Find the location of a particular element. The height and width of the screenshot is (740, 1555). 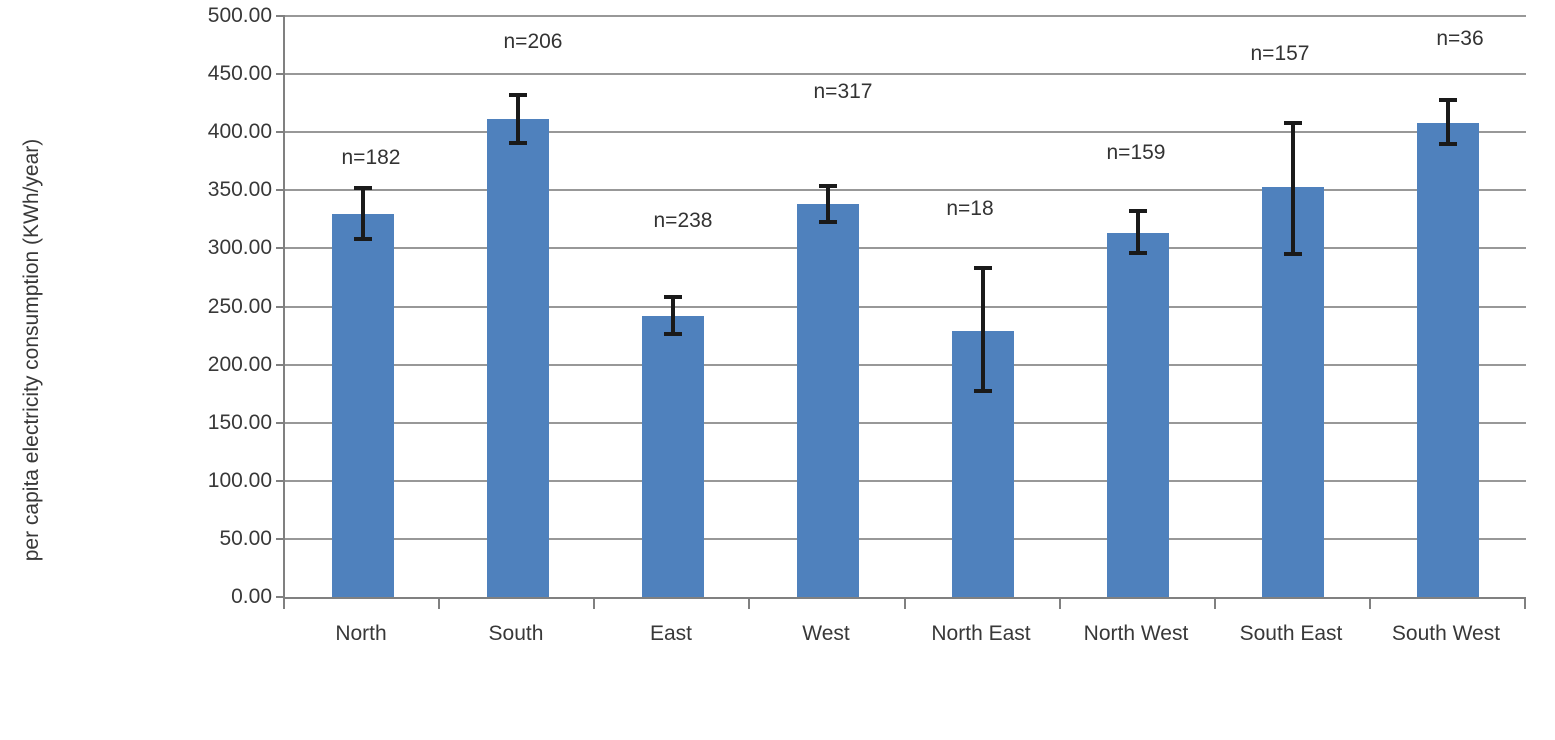

y-axis-tick-label: 300.00 is located at coordinates (239, 248).